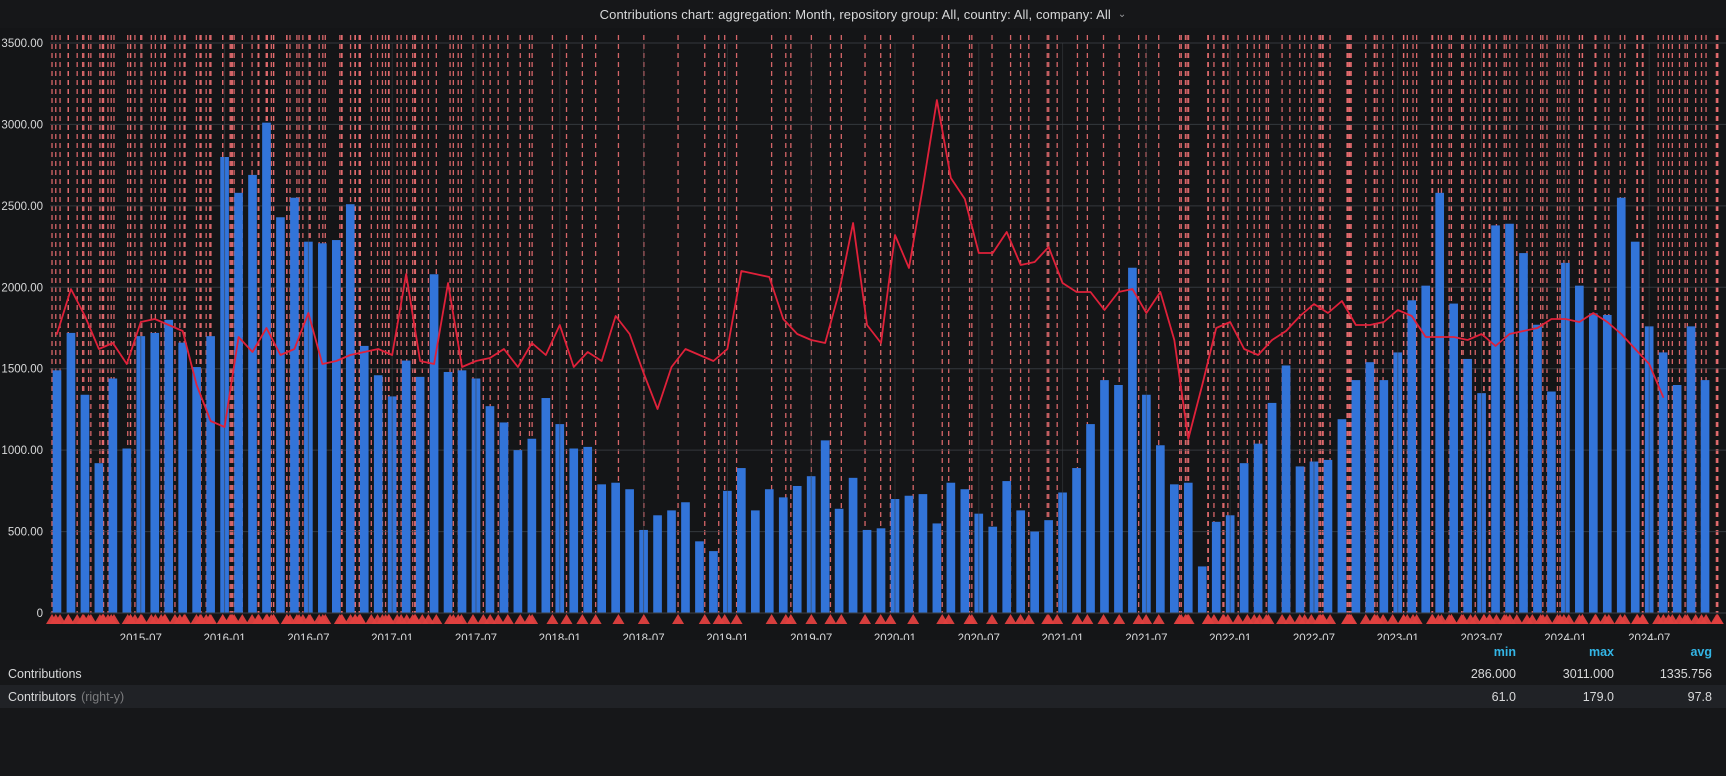  I want to click on legend-series-name: Contributors, so click(42, 696).